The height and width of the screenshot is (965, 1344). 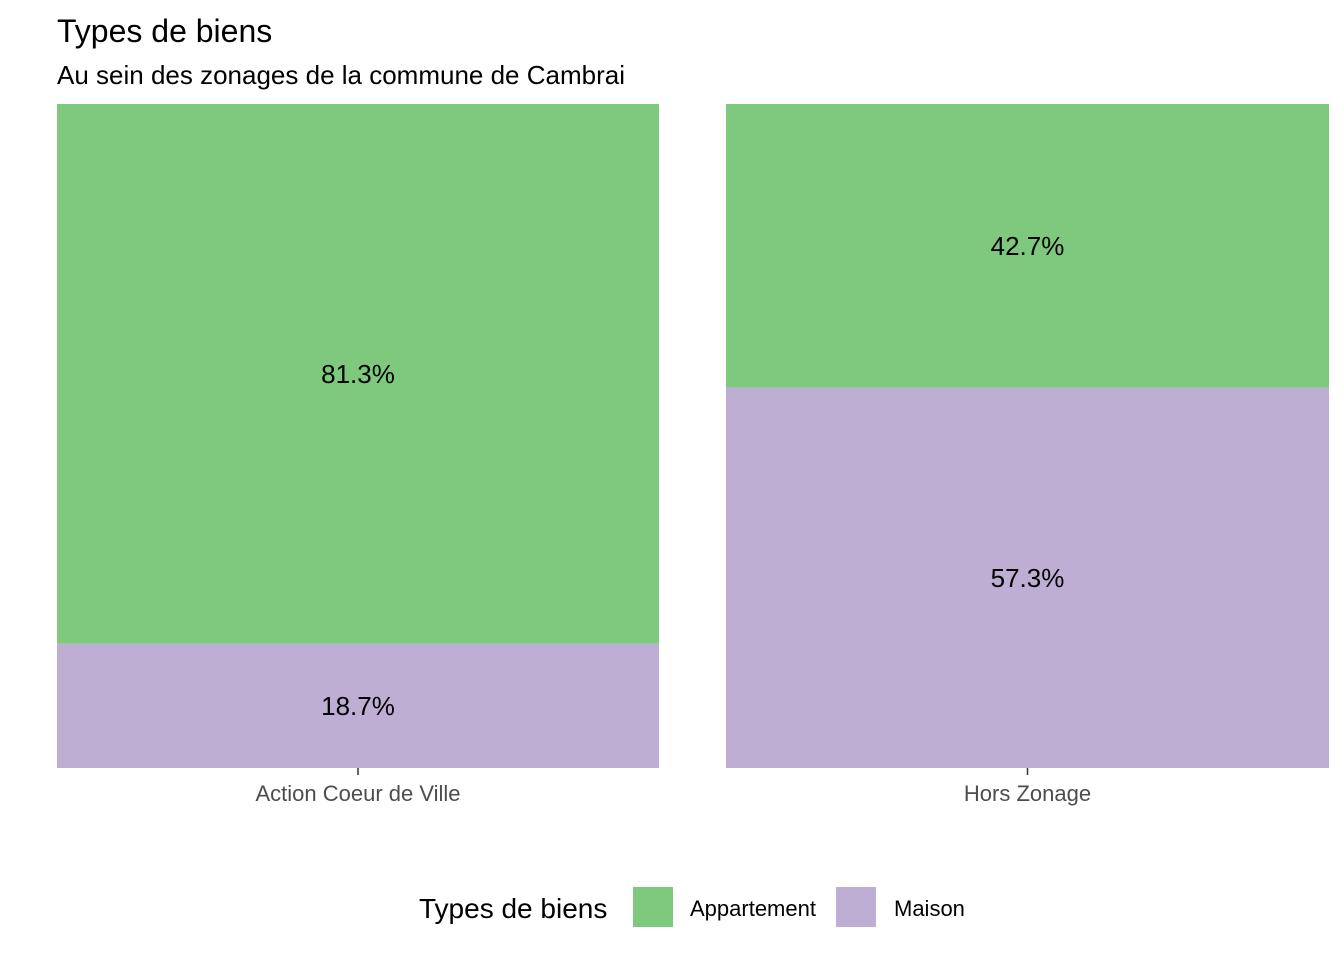 What do you see at coordinates (673, 787) in the screenshot?
I see `x-axis: Action Coeur de Ville Hors Zonage` at bounding box center [673, 787].